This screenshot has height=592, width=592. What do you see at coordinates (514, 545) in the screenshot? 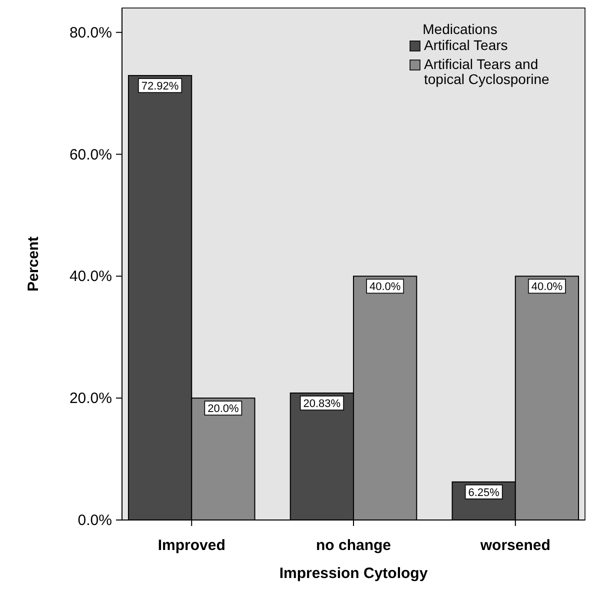
I see `x-tick-label: worsened` at bounding box center [514, 545].